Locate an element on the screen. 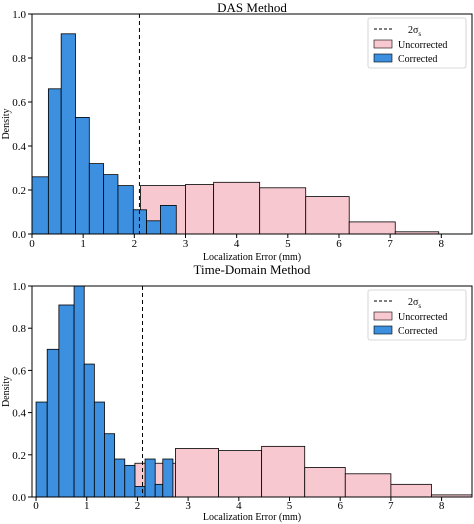 This screenshot has width=474, height=524. chart-title: DAS Method is located at coordinates (252, 7).